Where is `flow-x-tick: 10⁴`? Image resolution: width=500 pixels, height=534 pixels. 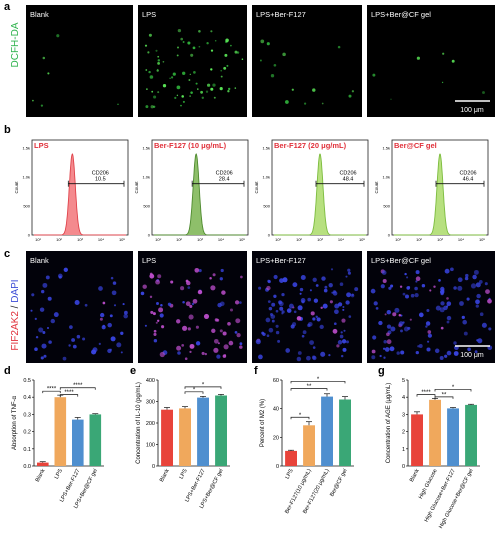 flow-x-tick: 10⁴ is located at coordinates (461, 239).